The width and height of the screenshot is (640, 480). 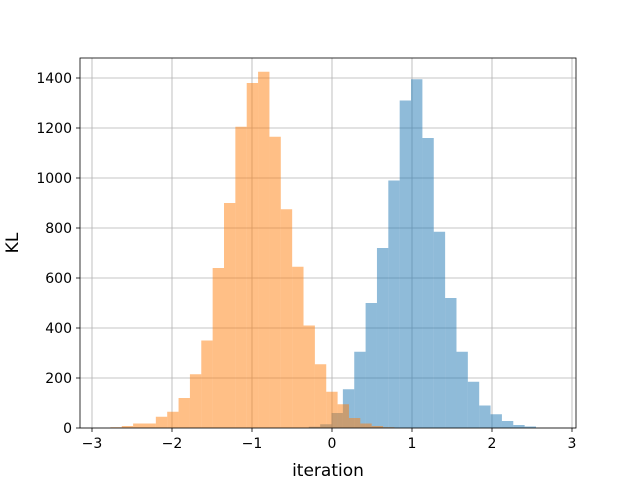 I want to click on x-tick-label: 3, so click(x=572, y=444).